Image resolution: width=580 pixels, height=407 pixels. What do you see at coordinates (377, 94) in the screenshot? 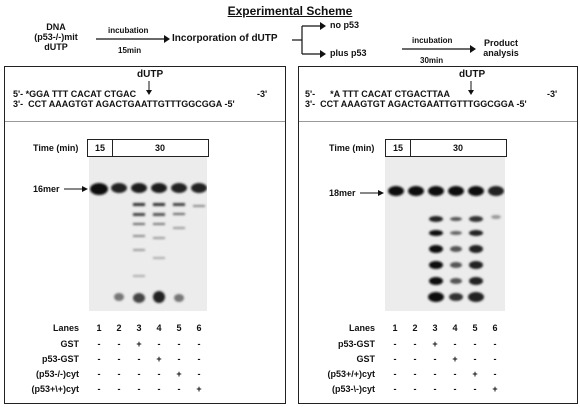
I see `seq-top: 5'- *A TTT CACAT CTGACTTAA` at bounding box center [377, 94].